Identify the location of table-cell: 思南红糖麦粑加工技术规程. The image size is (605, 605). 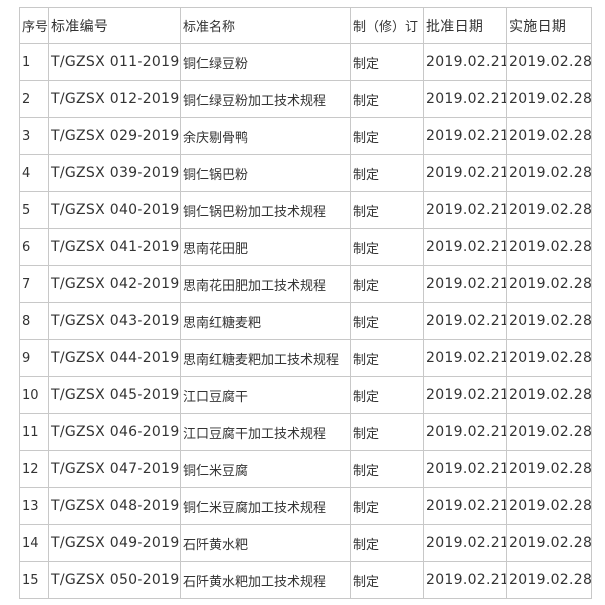
(265, 358).